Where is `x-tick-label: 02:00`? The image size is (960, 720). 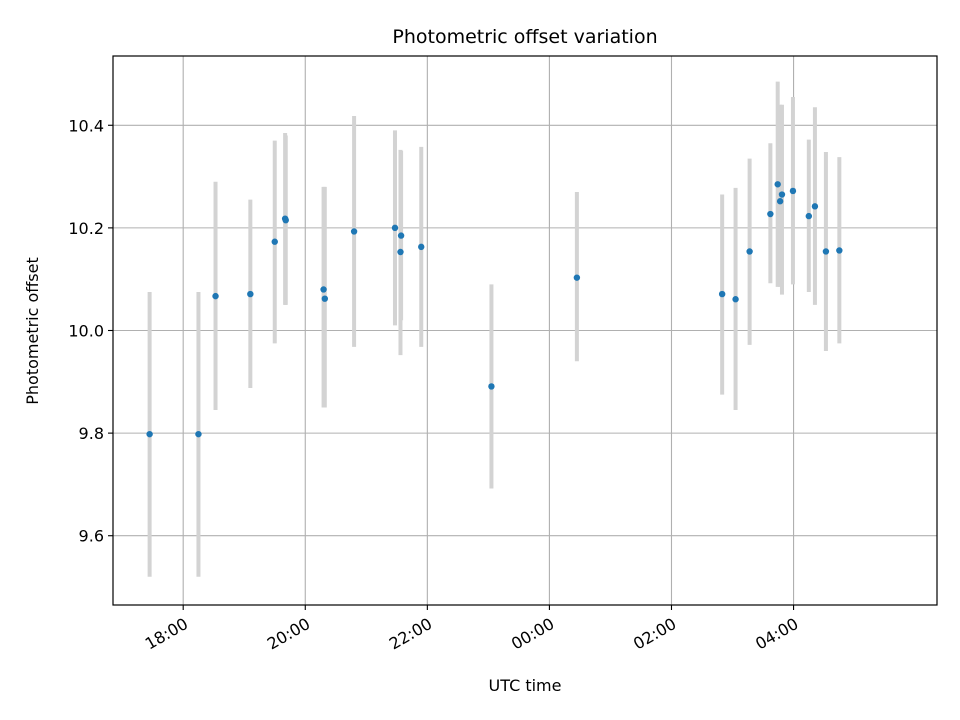
x-tick-label: 02:00 is located at coordinates (654, 634).